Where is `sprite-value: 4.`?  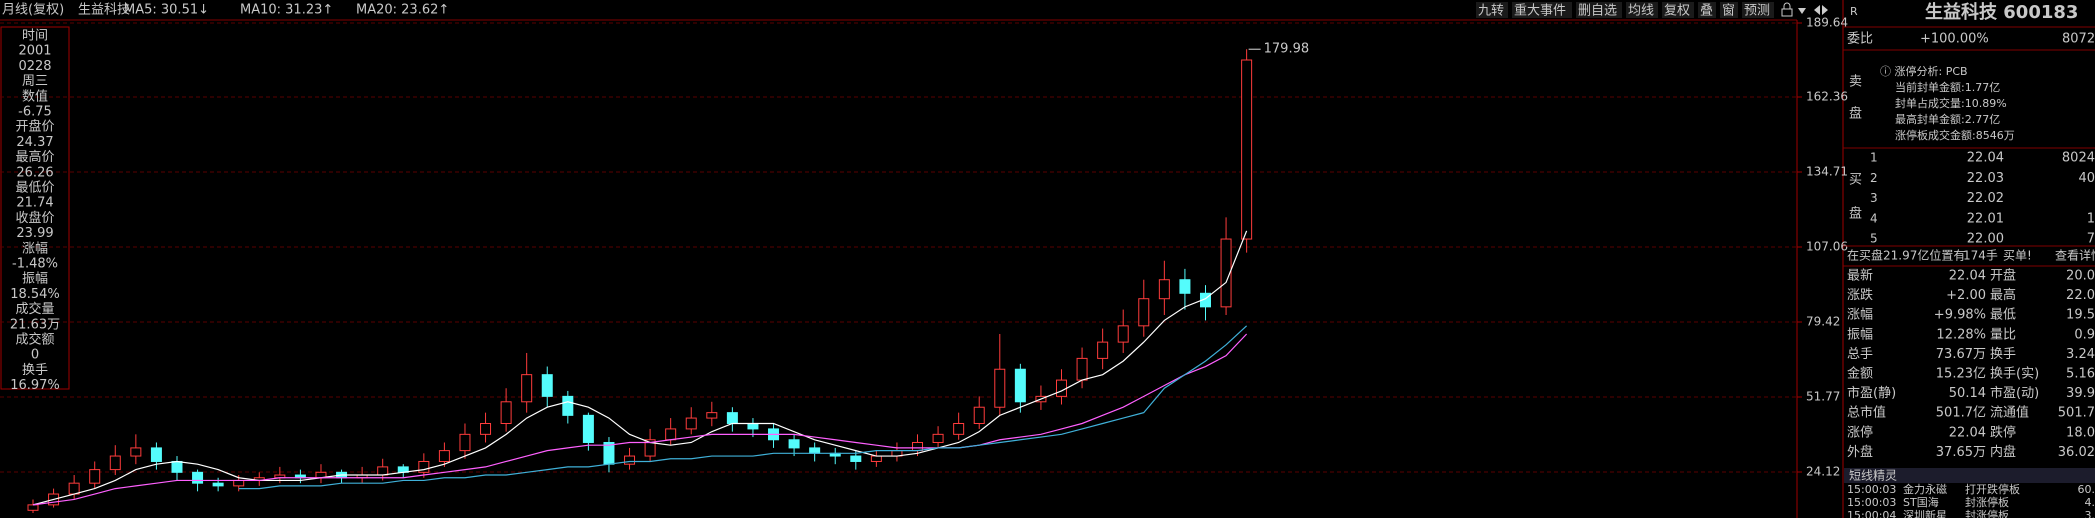
sprite-value: 4. is located at coordinates (2090, 502).